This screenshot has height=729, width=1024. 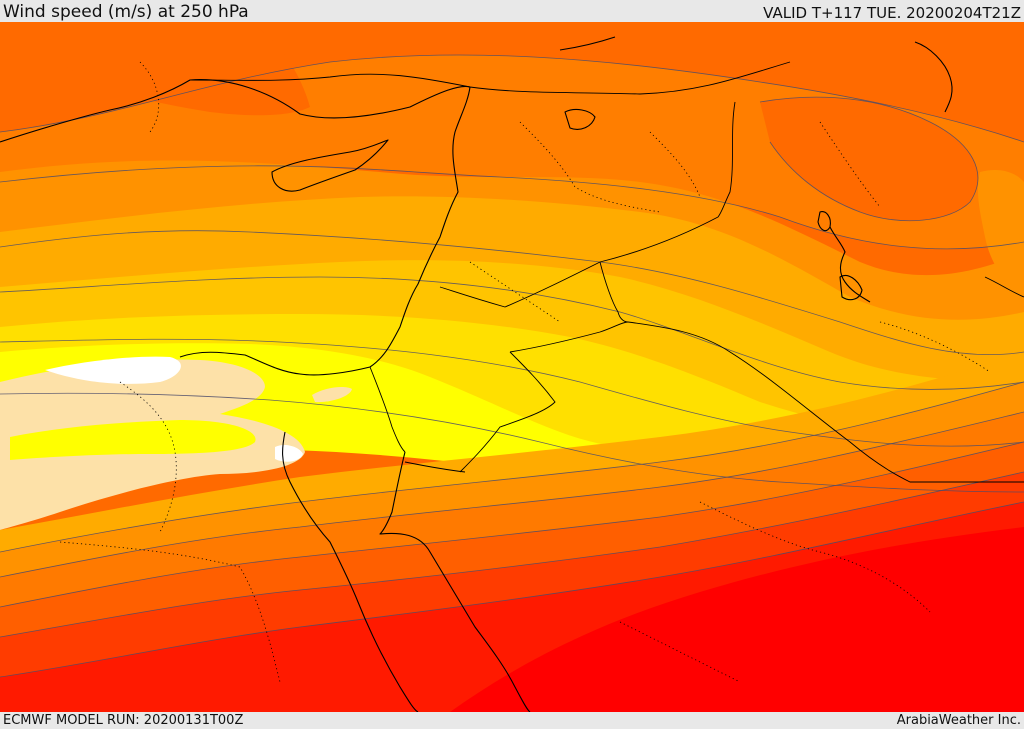 What do you see at coordinates (133, 440) in the screenshot?
I see `band-pale-yellow-inset` at bounding box center [133, 440].